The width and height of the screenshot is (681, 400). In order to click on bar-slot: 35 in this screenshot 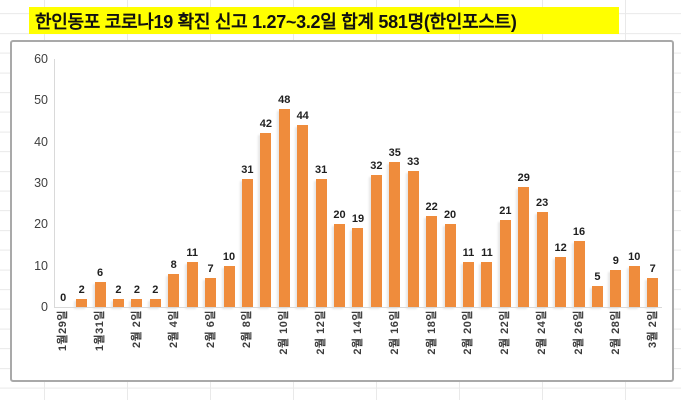, I will do `click(395, 183)`.